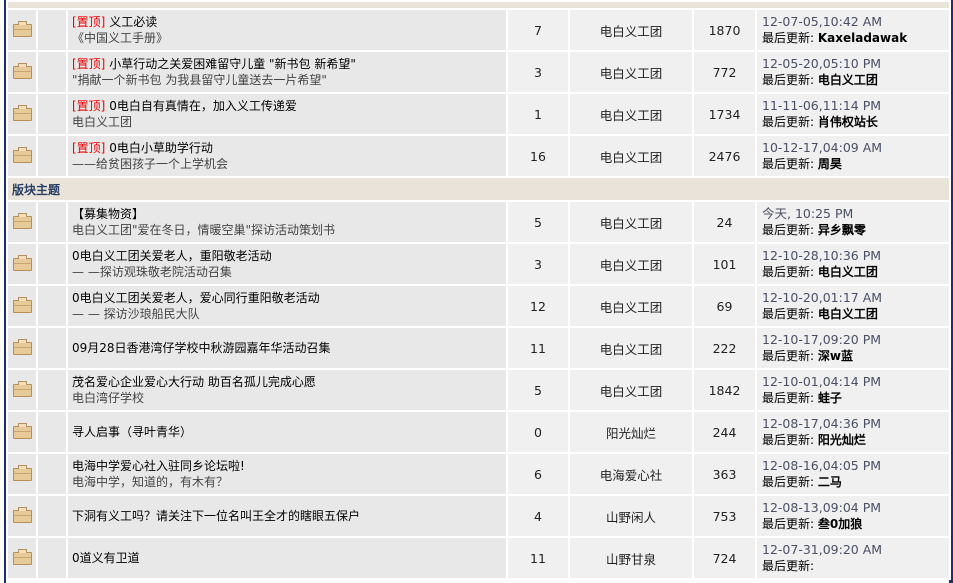 This screenshot has width=953, height=583. I want to click on section-header: 版块主题, so click(478, 189).